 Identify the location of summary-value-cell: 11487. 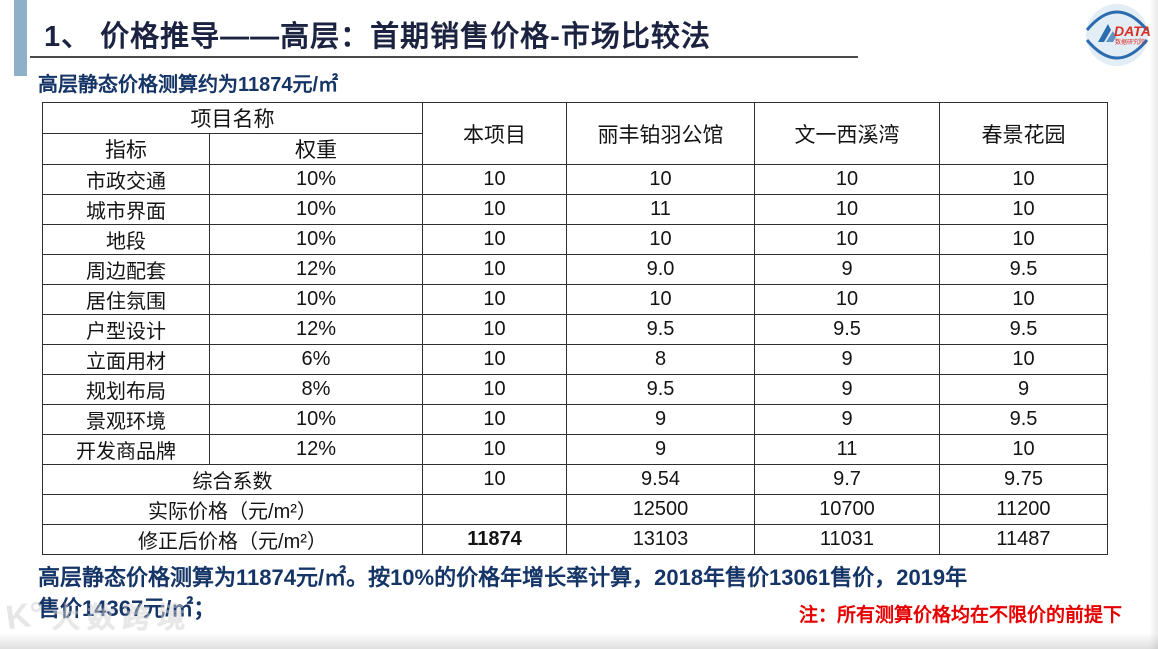
(1023, 539).